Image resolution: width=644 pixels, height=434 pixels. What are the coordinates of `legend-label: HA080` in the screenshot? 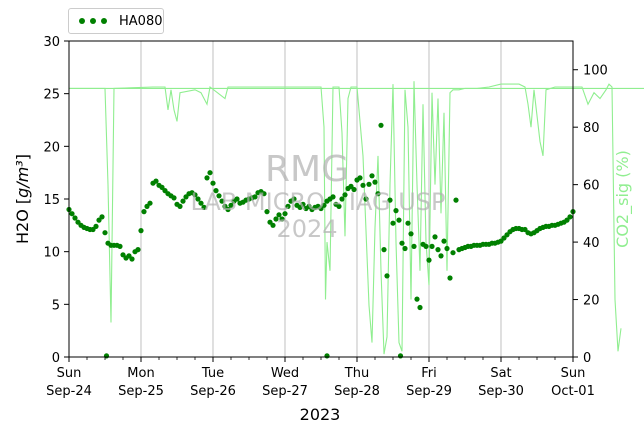 It's located at (141, 21).